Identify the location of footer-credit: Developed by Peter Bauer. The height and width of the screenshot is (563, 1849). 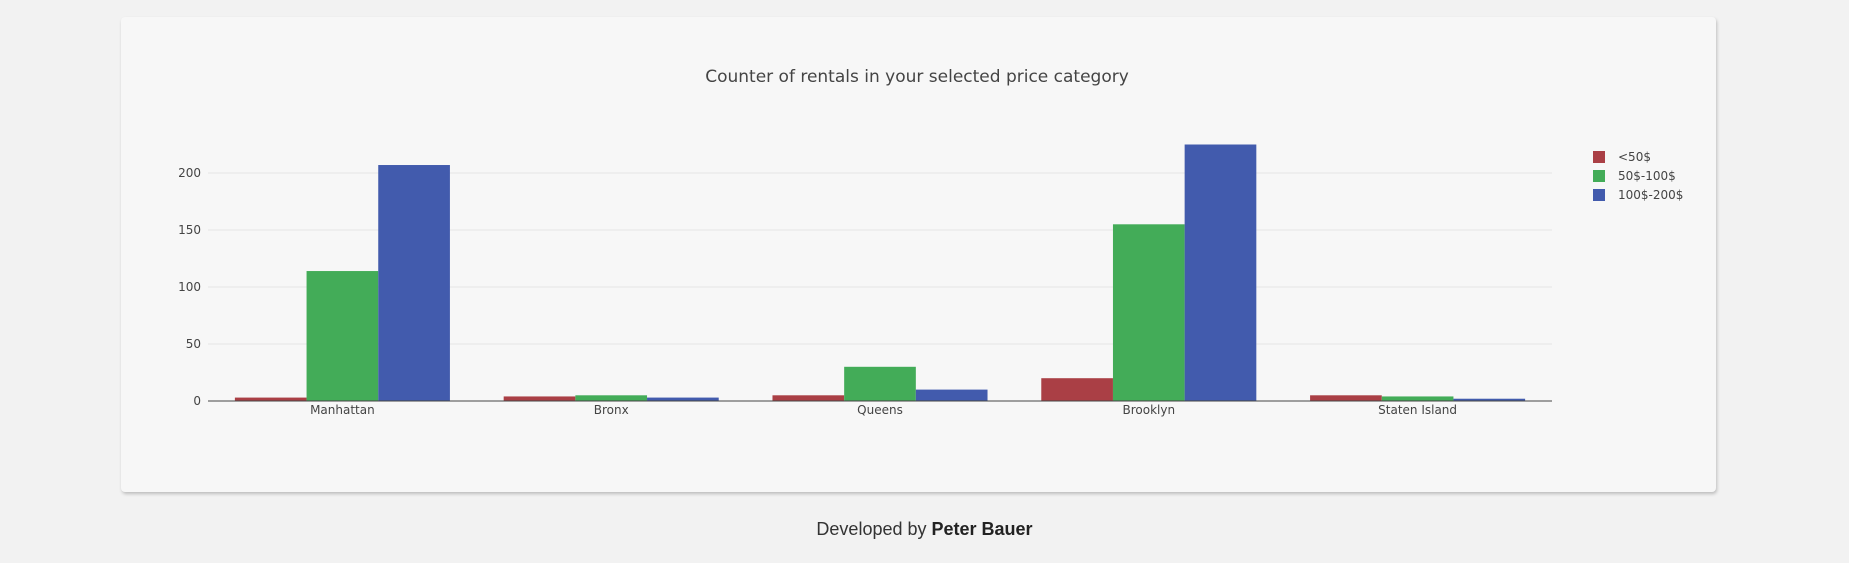
(924, 529).